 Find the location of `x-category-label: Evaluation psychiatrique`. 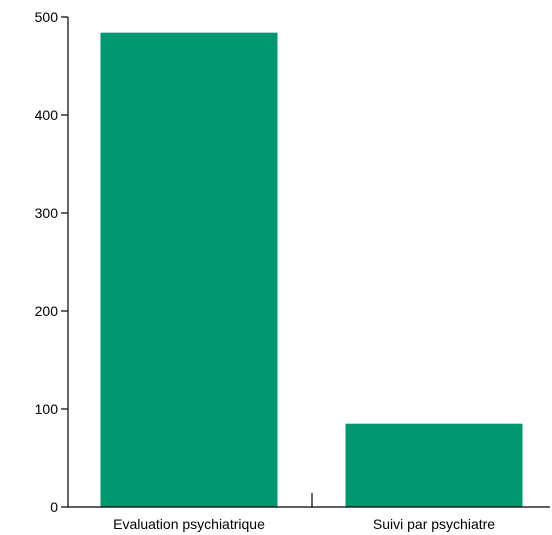

x-category-label: Evaluation psychiatrique is located at coordinates (189, 524).